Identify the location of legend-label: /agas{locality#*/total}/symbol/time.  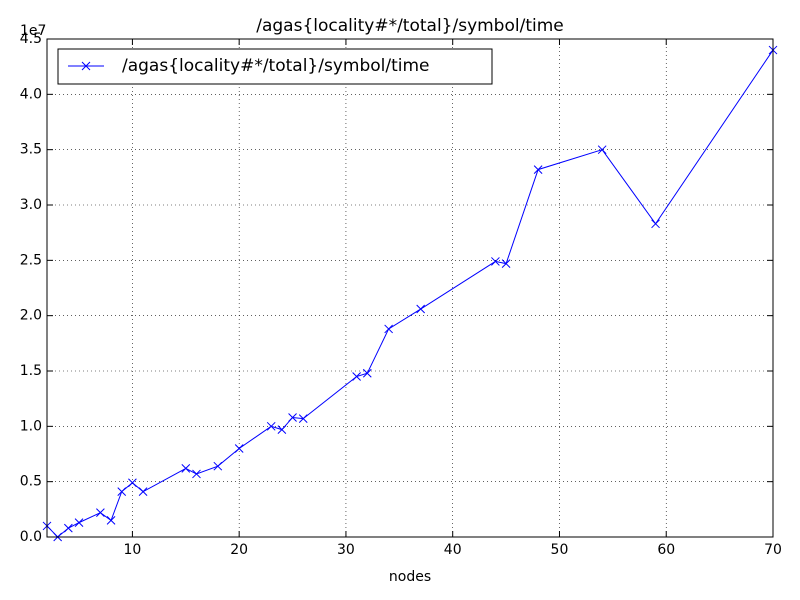
(276, 66).